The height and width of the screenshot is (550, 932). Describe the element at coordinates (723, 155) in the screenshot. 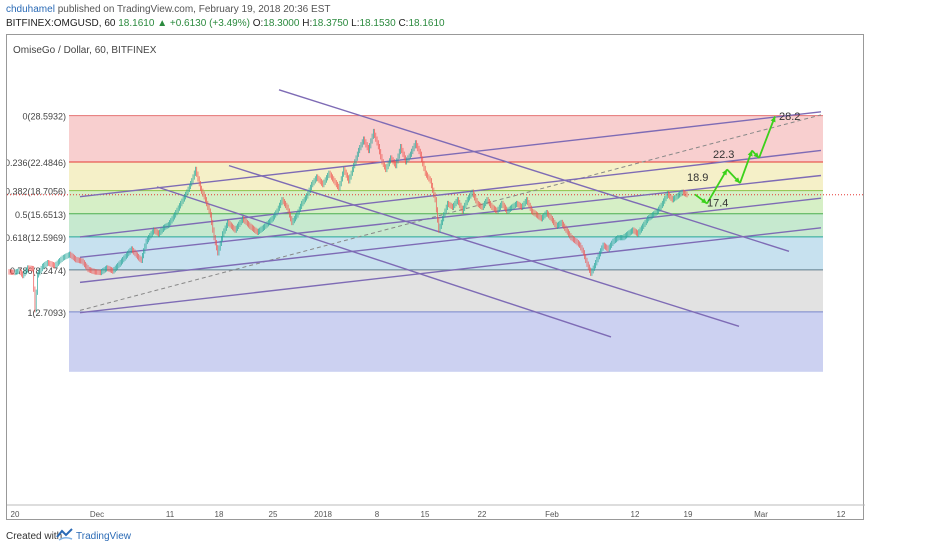

I see `target-annotation: 22.3` at that location.